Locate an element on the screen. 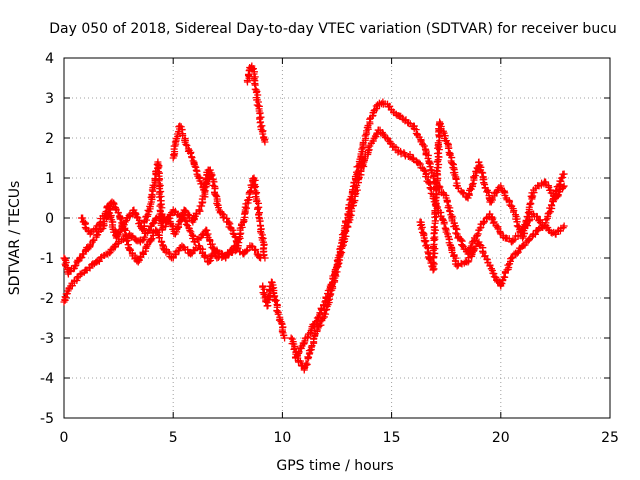 The width and height of the screenshot is (640, 480). x-tick-label: 15 is located at coordinates (392, 438).